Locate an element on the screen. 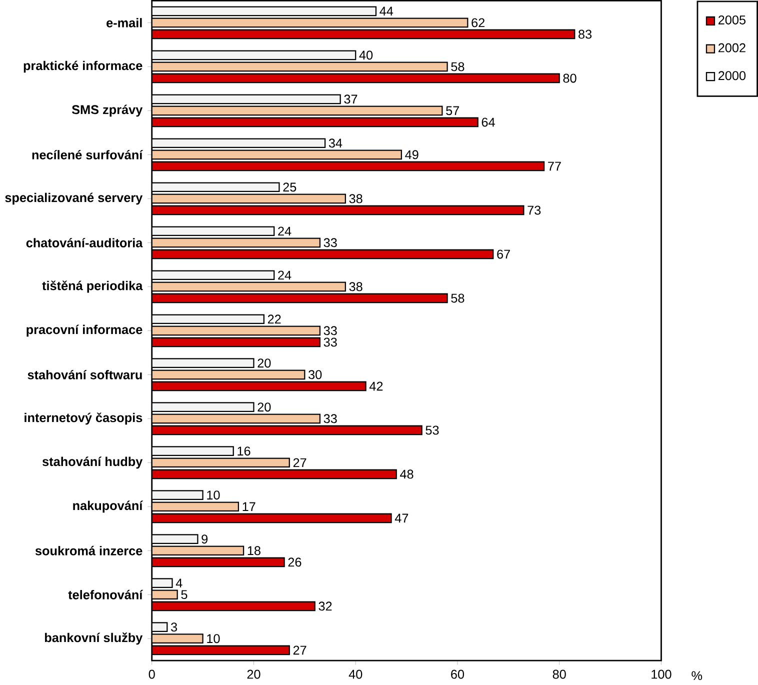 This screenshot has height=685, width=758. y-tick-label: soukromá inzerce is located at coordinates (88, 551).